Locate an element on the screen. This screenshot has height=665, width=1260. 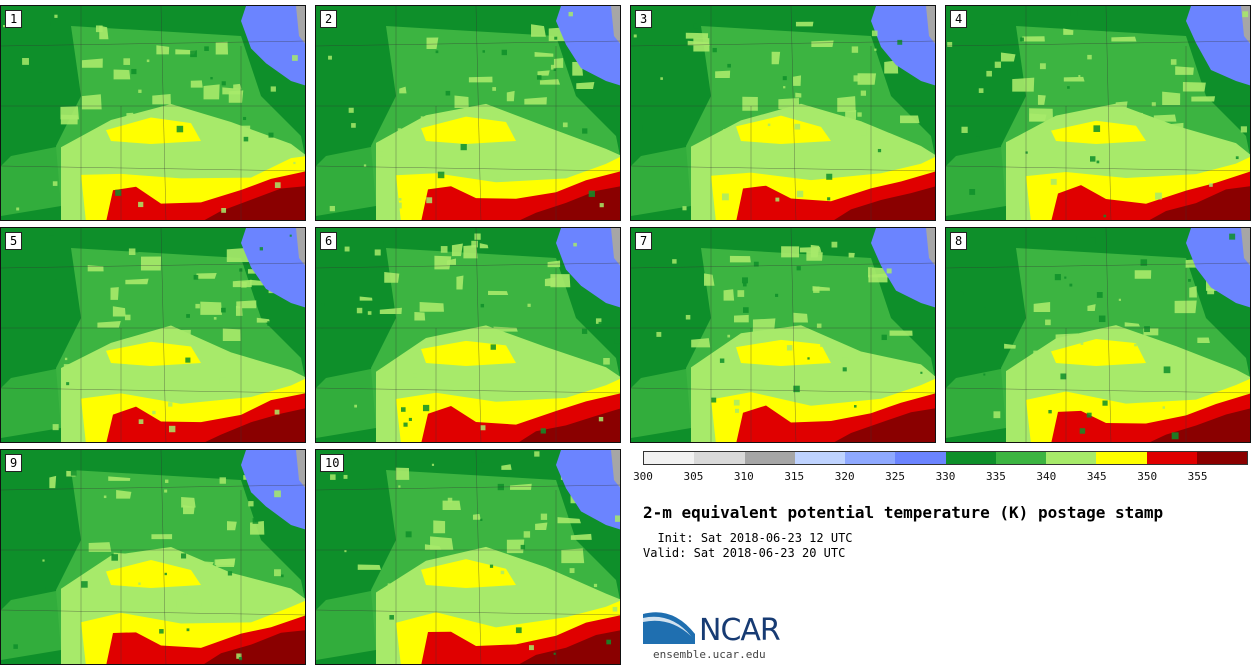
valid-value: Sat 2018-06-23 20 UTC is located at coordinates (769, 553).